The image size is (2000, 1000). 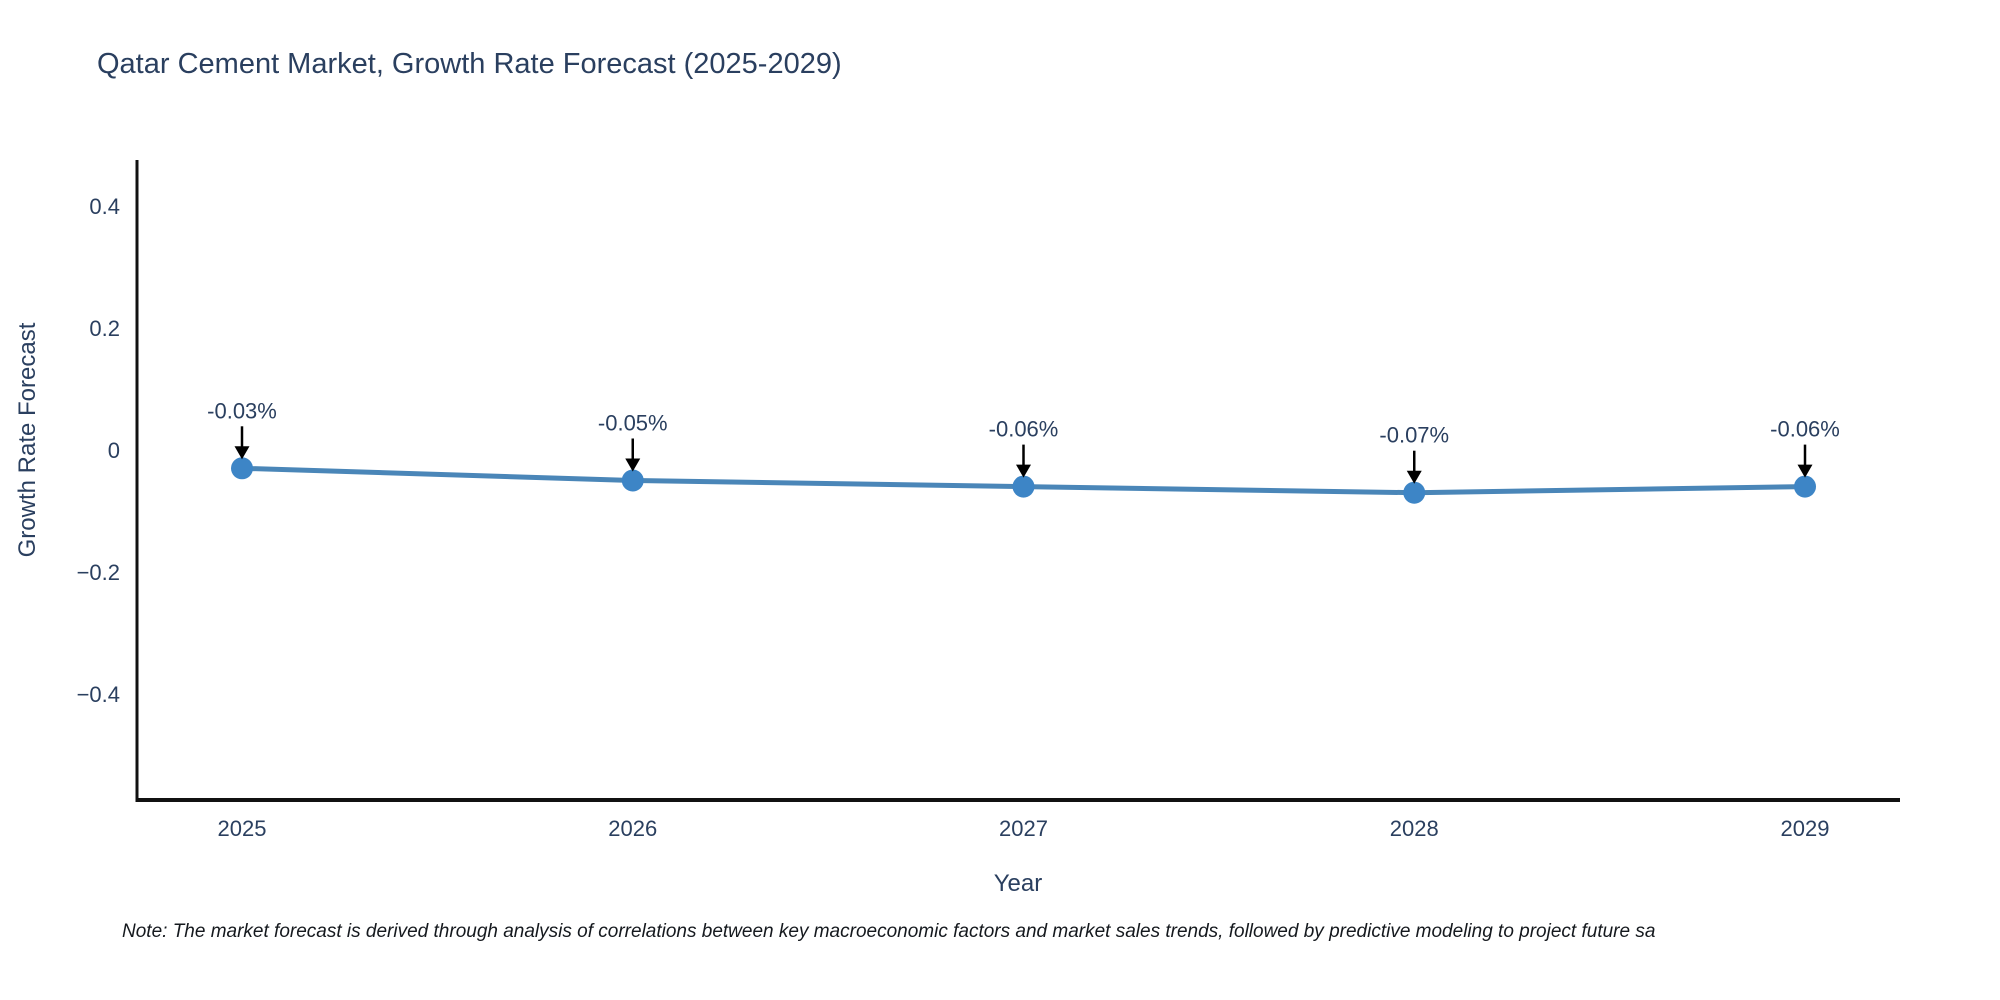 I want to click on y-tick-label: 0.2, so click(x=104, y=328).